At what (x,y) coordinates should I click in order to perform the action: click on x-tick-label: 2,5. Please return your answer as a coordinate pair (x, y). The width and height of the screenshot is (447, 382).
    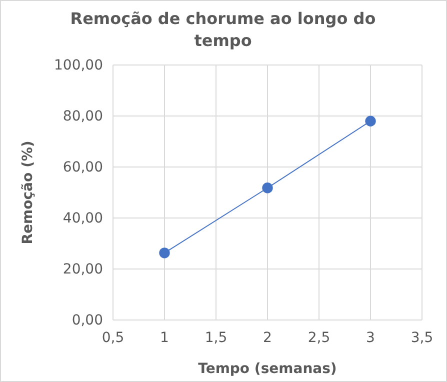
    Looking at the image, I should click on (319, 338).